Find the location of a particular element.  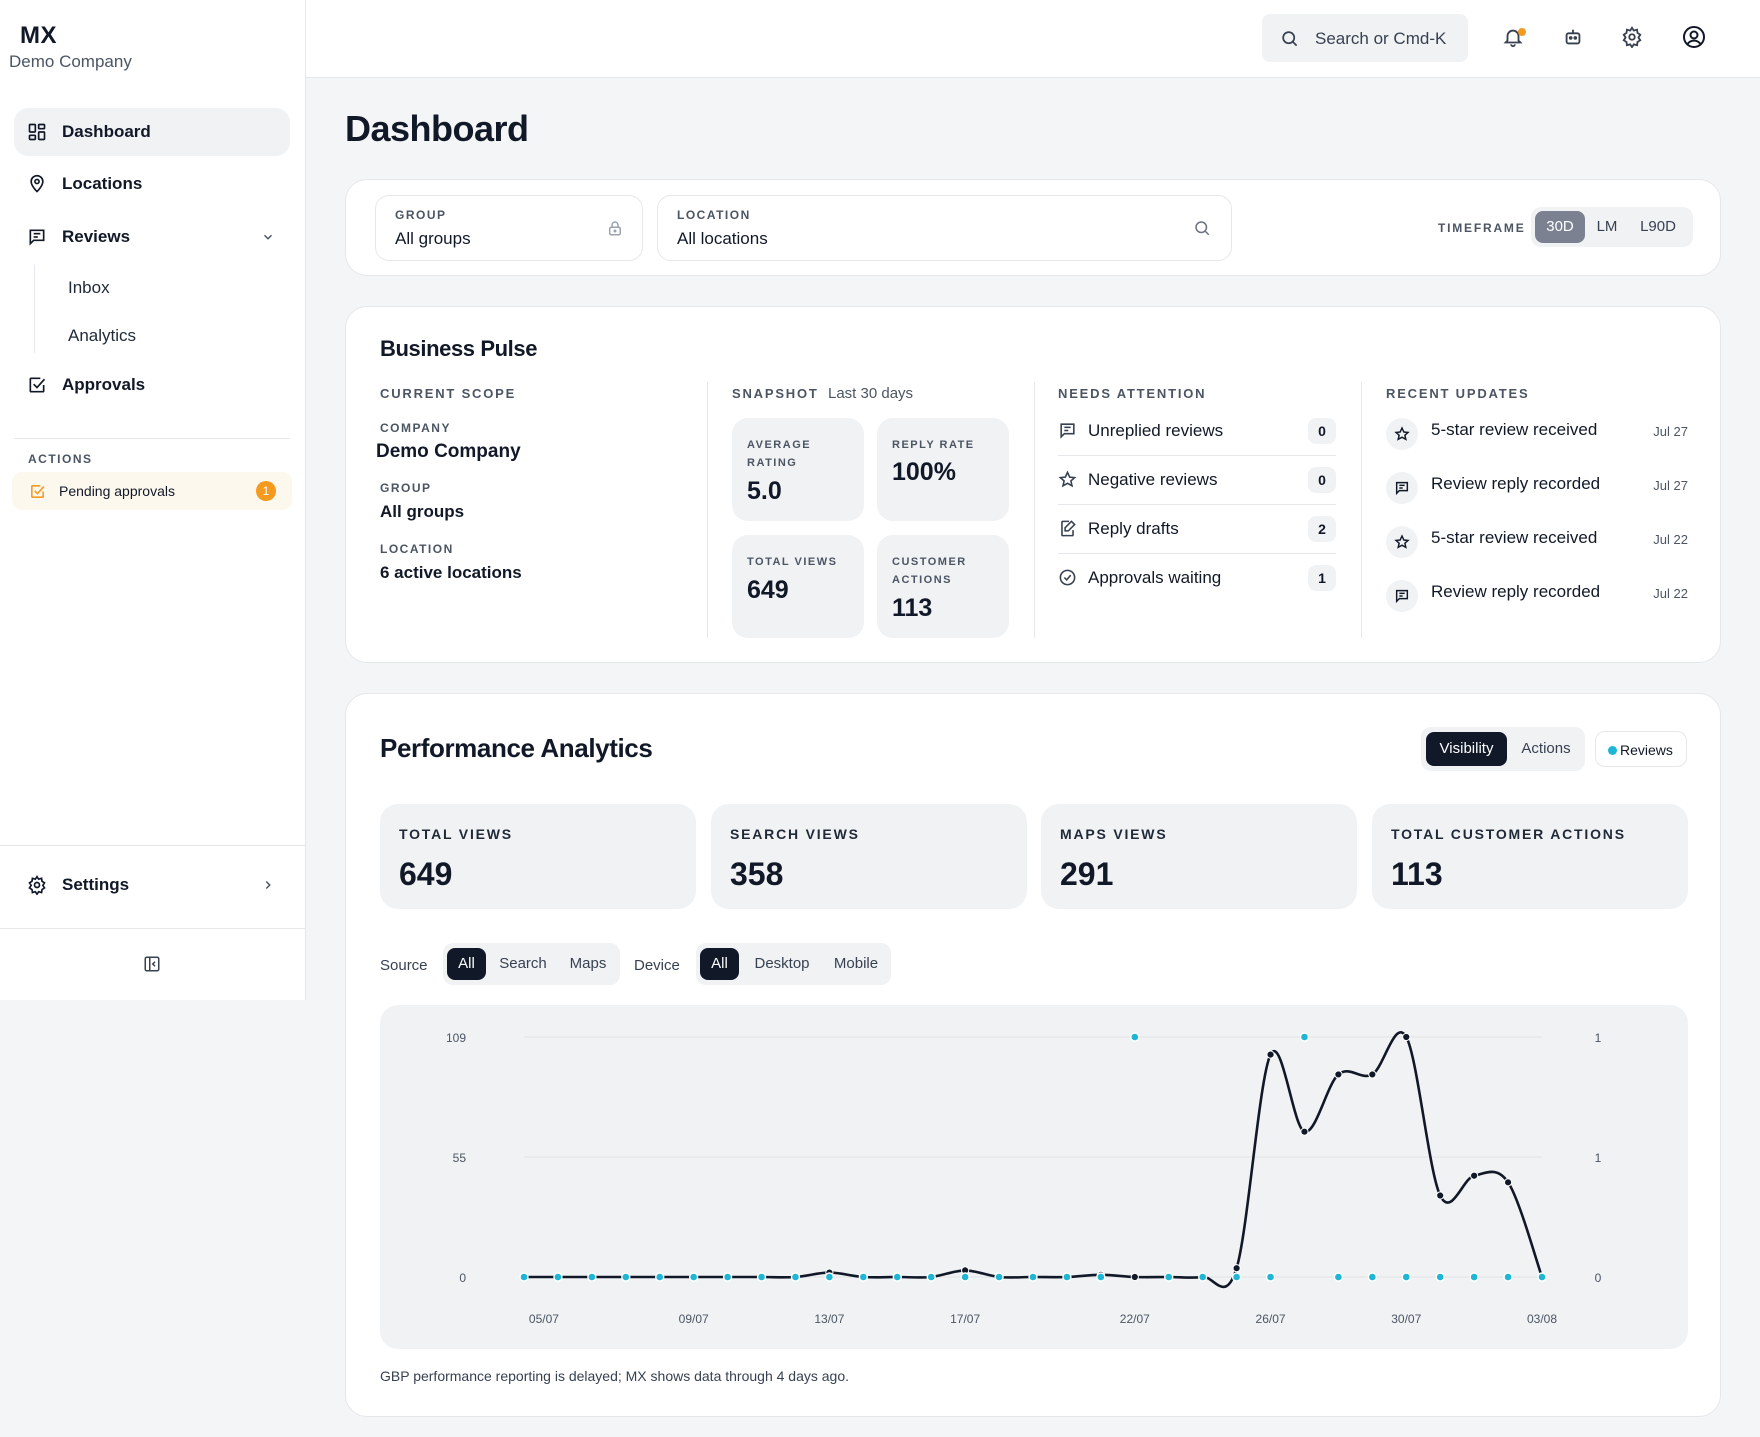

snapshot-tile-value: 649 is located at coordinates (768, 590).